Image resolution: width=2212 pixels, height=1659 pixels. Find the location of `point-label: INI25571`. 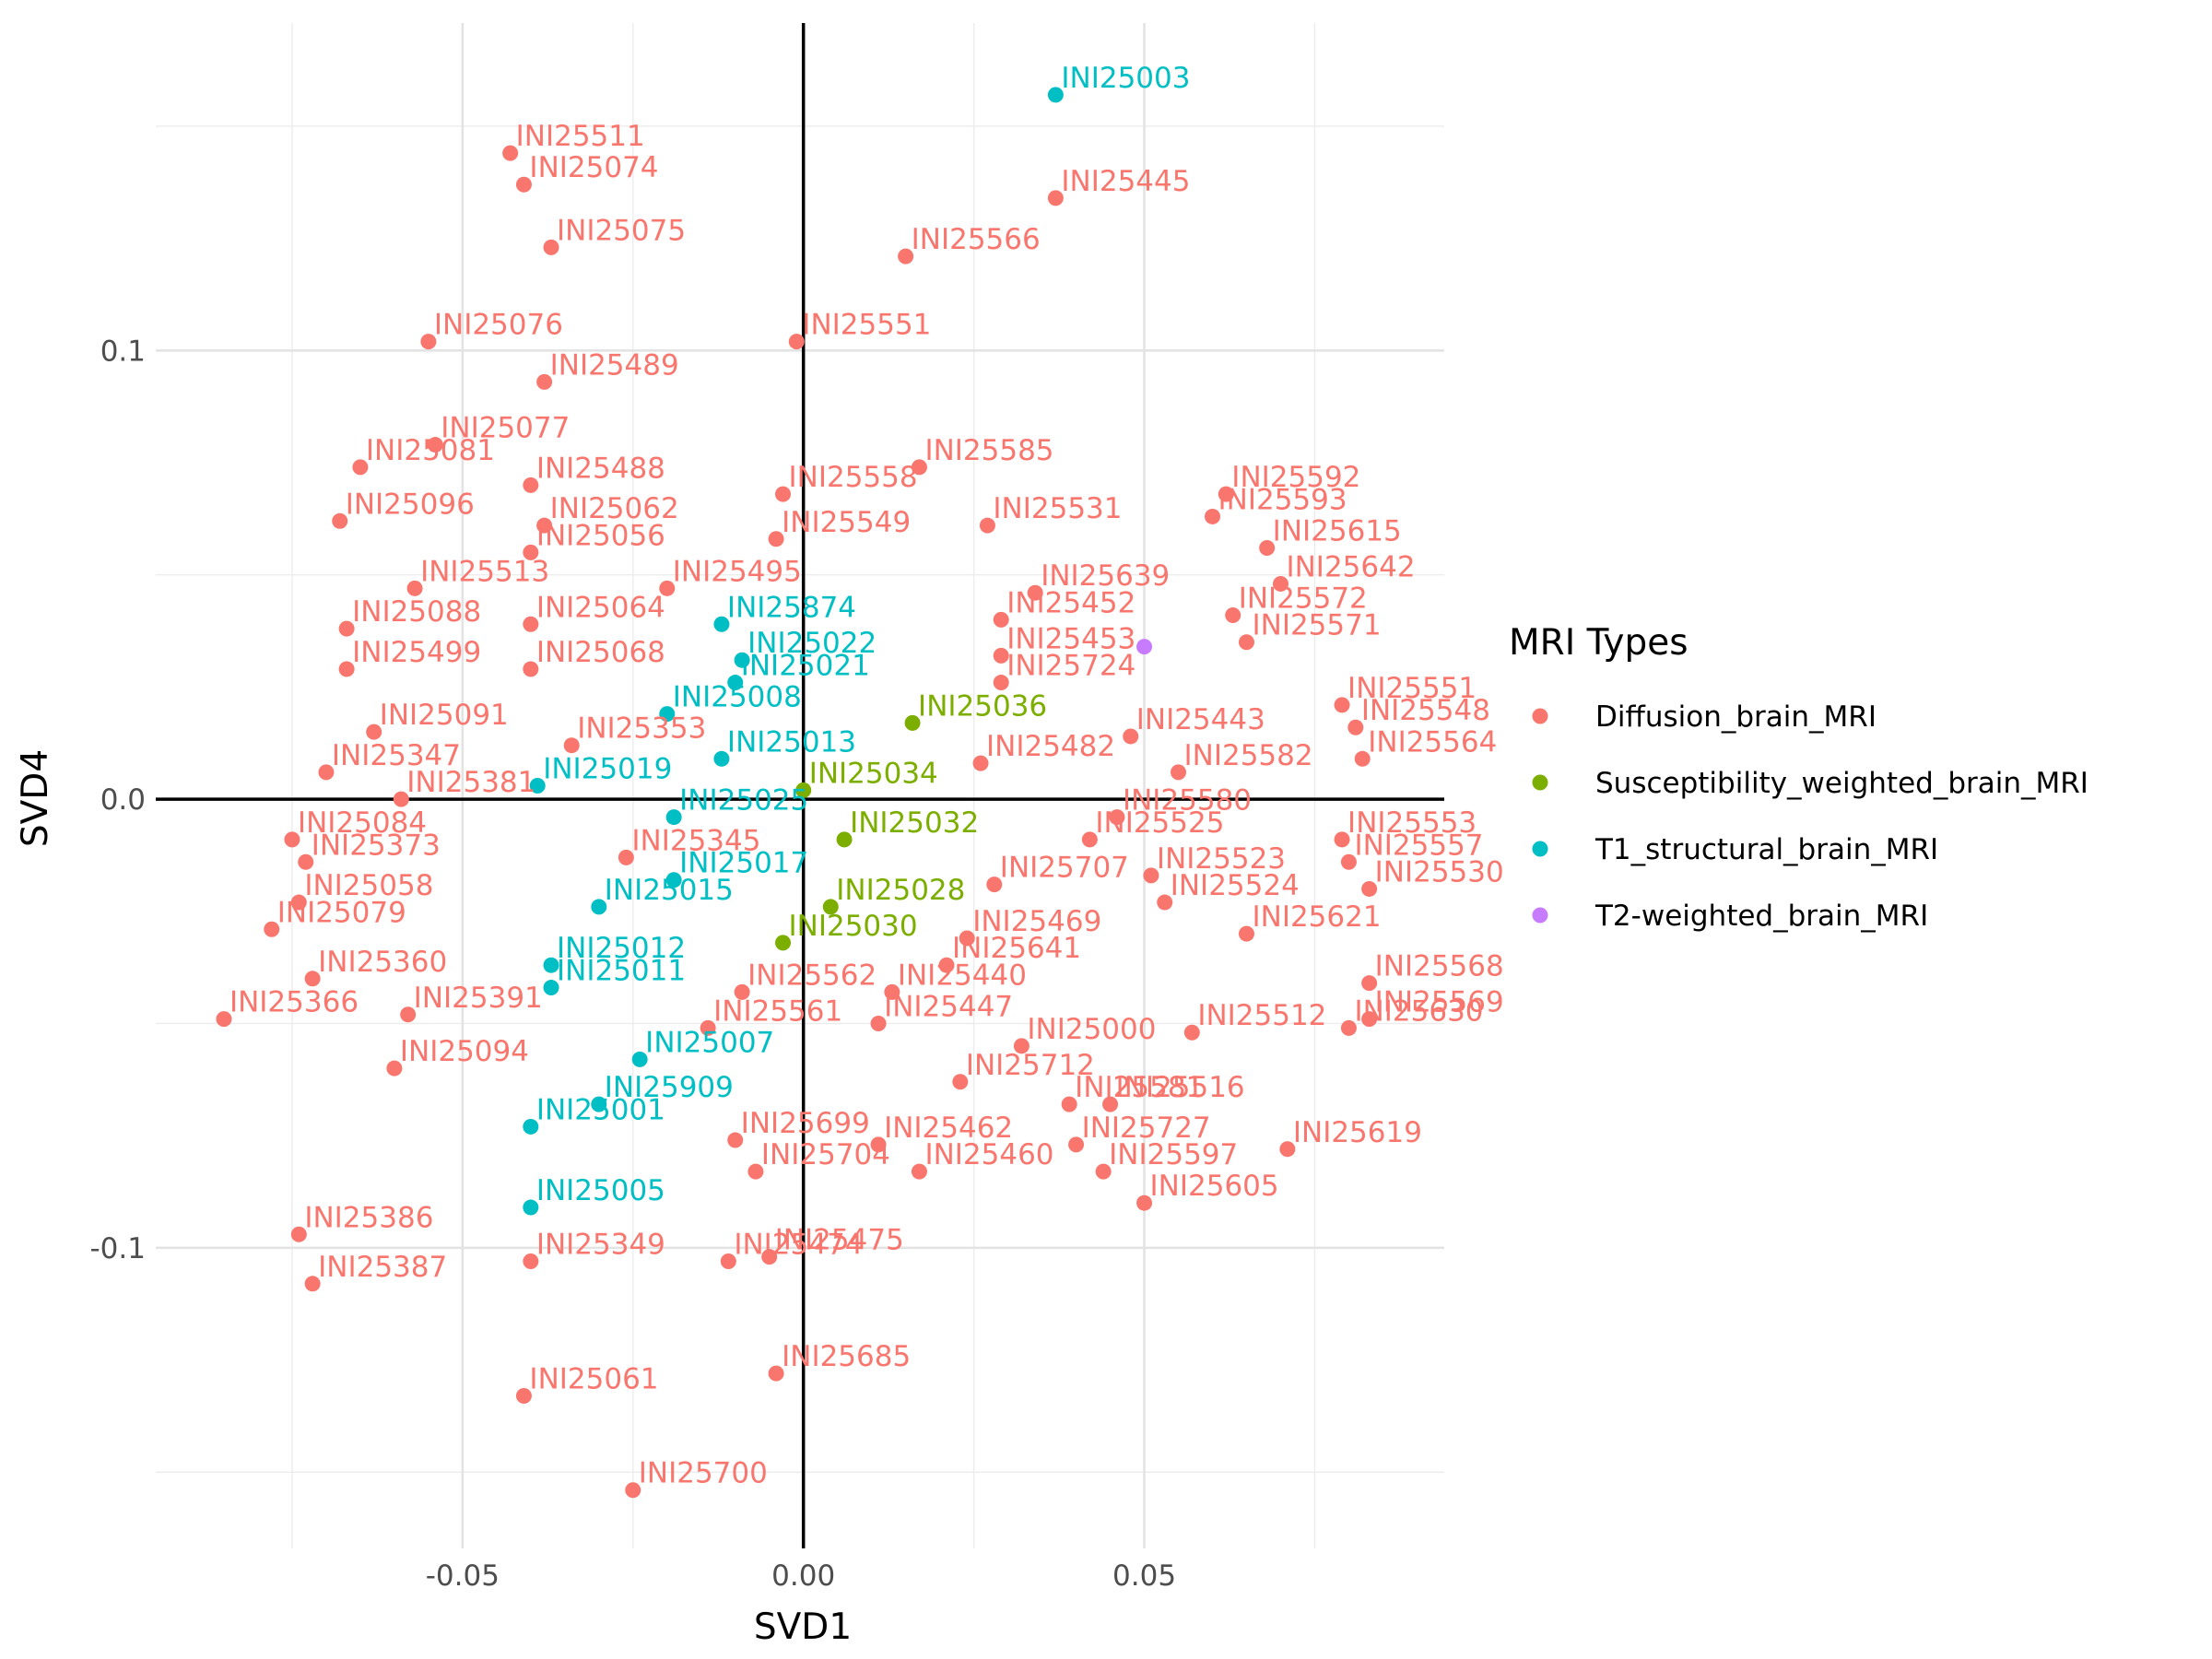

point-label: INI25571 is located at coordinates (1316, 625).